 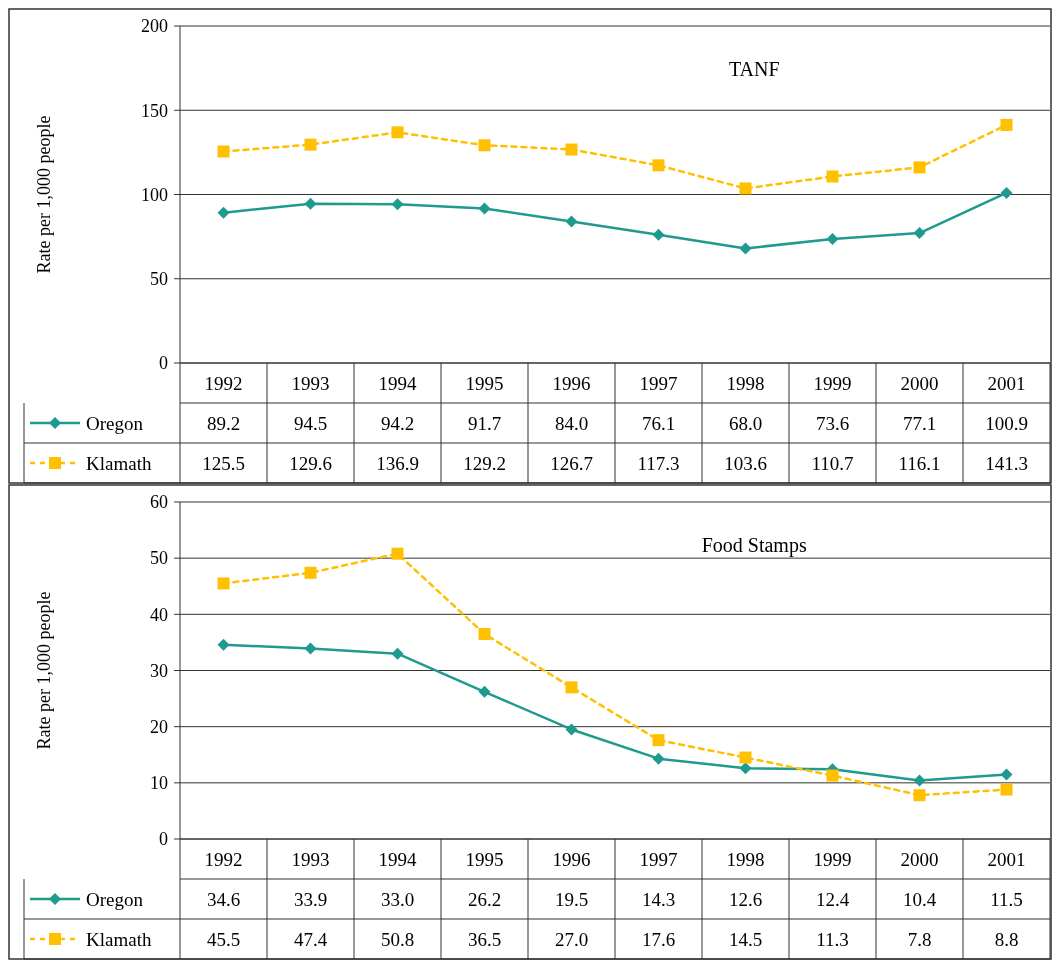 I want to click on data-label: 47.4, so click(x=310, y=939).